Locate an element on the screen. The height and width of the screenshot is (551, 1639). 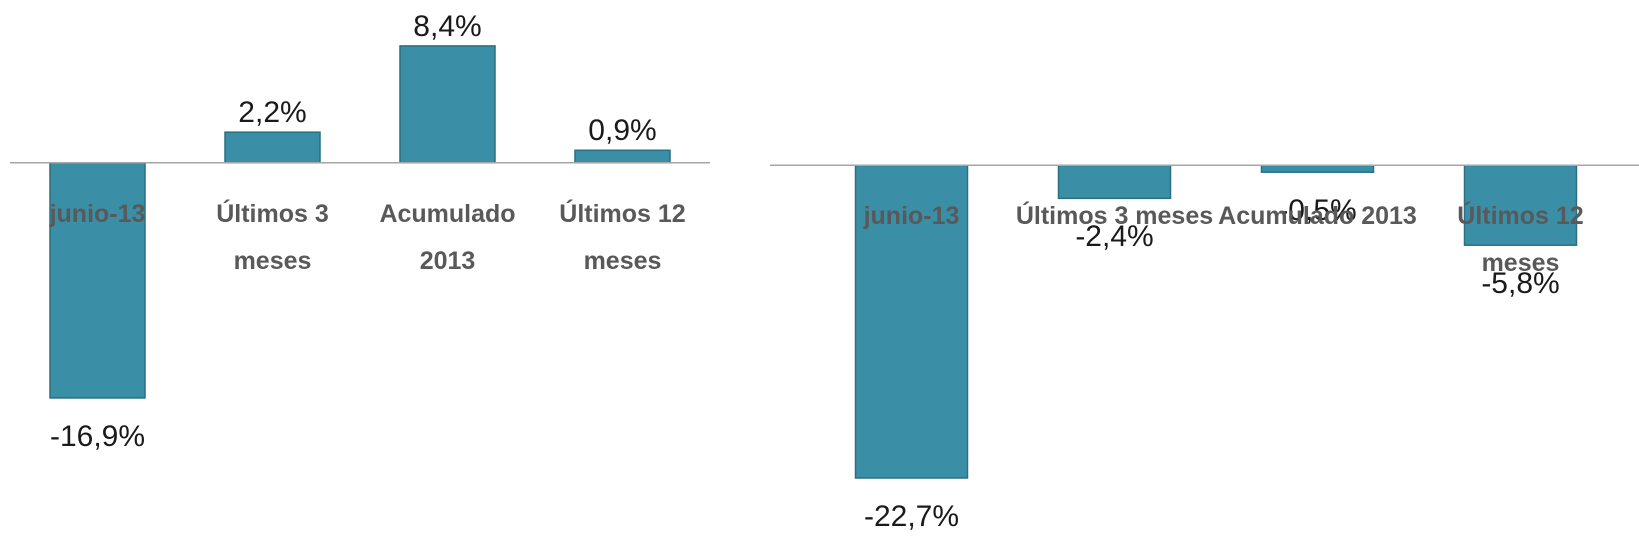
value-label: -16,9% is located at coordinates (97, 436).